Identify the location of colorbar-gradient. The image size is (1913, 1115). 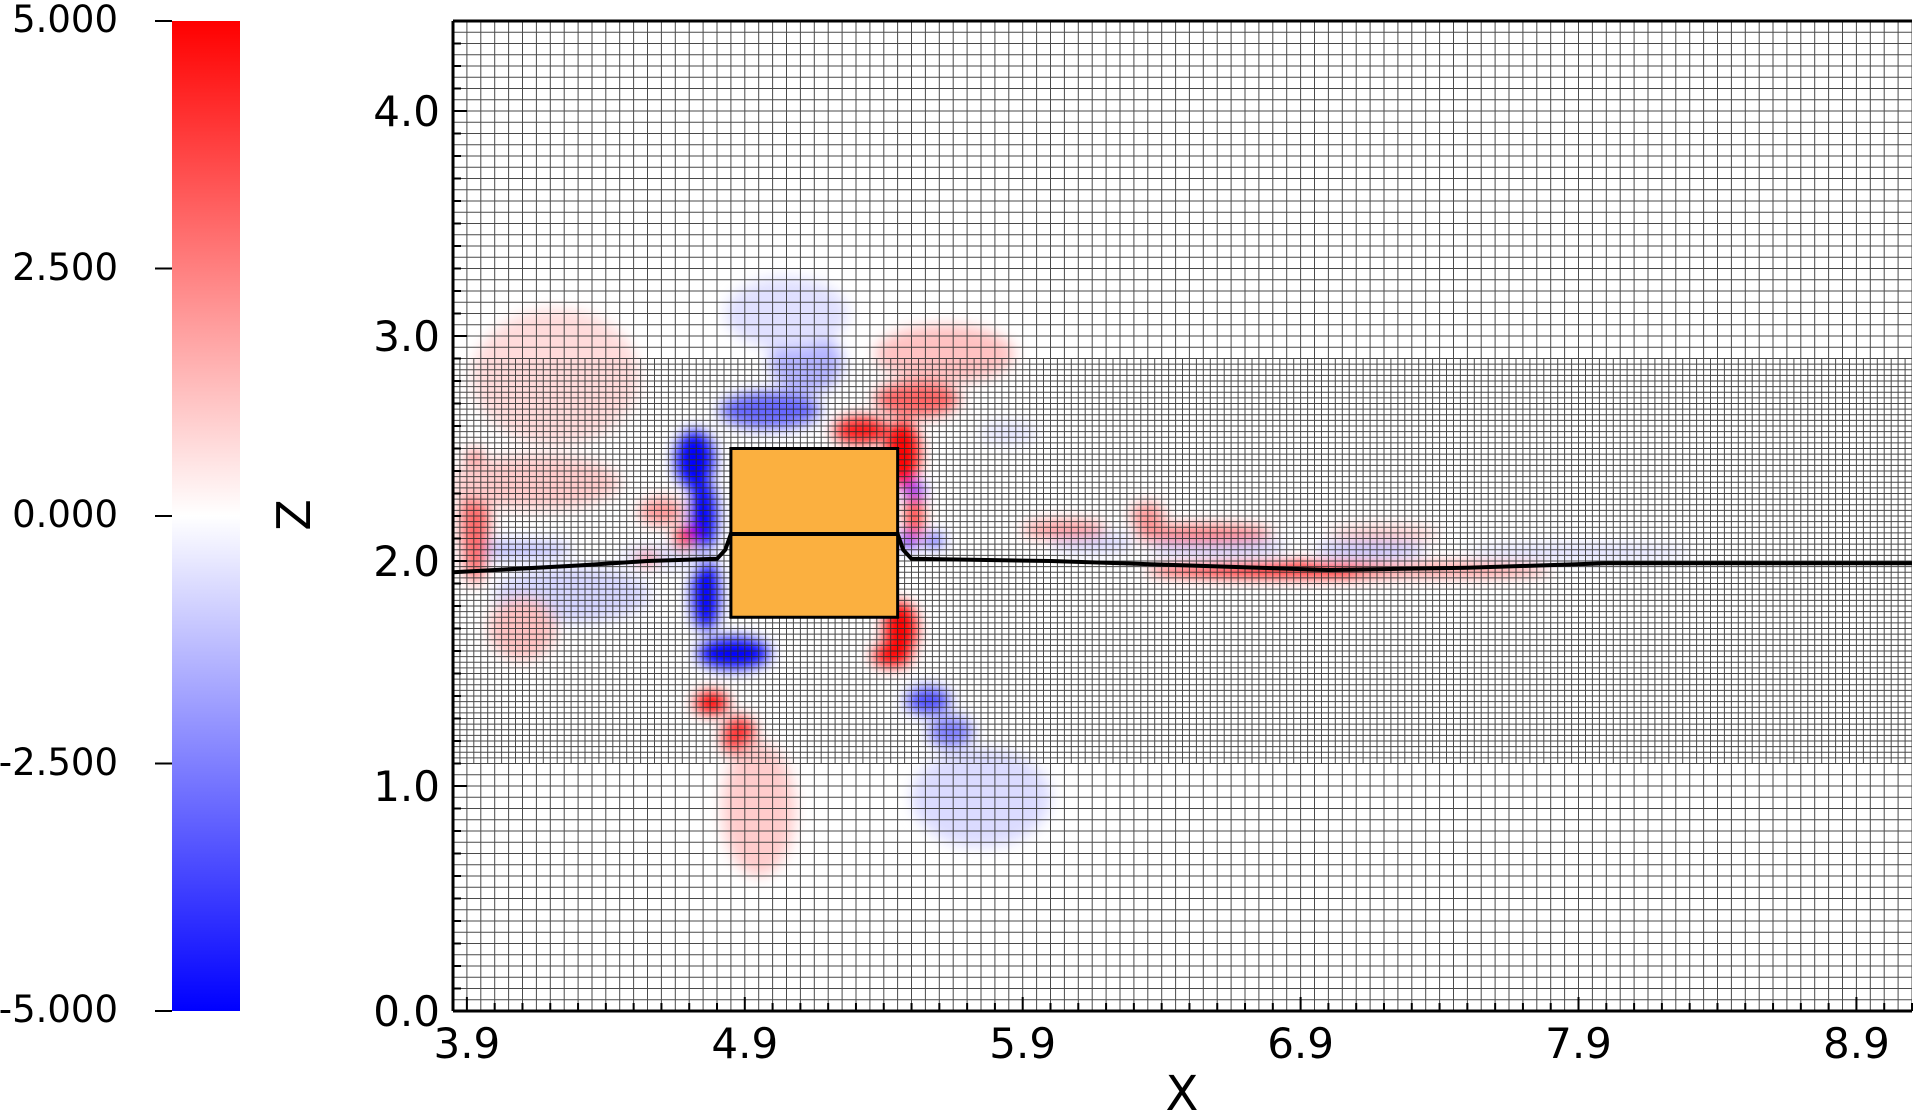
(206, 516).